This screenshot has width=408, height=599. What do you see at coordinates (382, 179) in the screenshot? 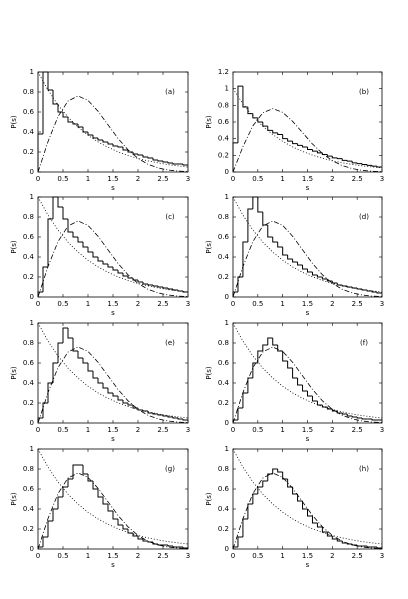
I see `x-tick-label: 3` at bounding box center [382, 179].